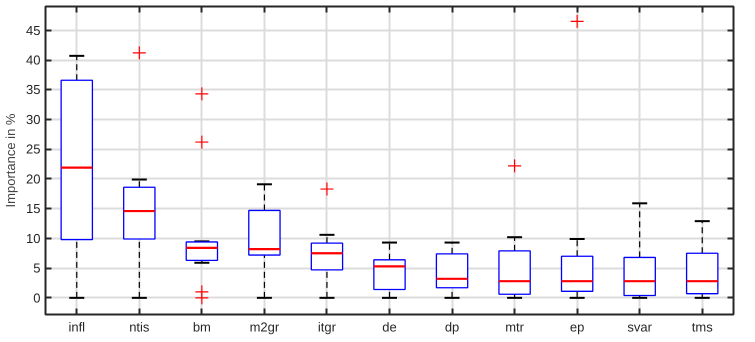 This screenshot has height=342, width=755. Describe the element at coordinates (452, 327) in the screenshot. I see `x-tick-label: dp` at that location.